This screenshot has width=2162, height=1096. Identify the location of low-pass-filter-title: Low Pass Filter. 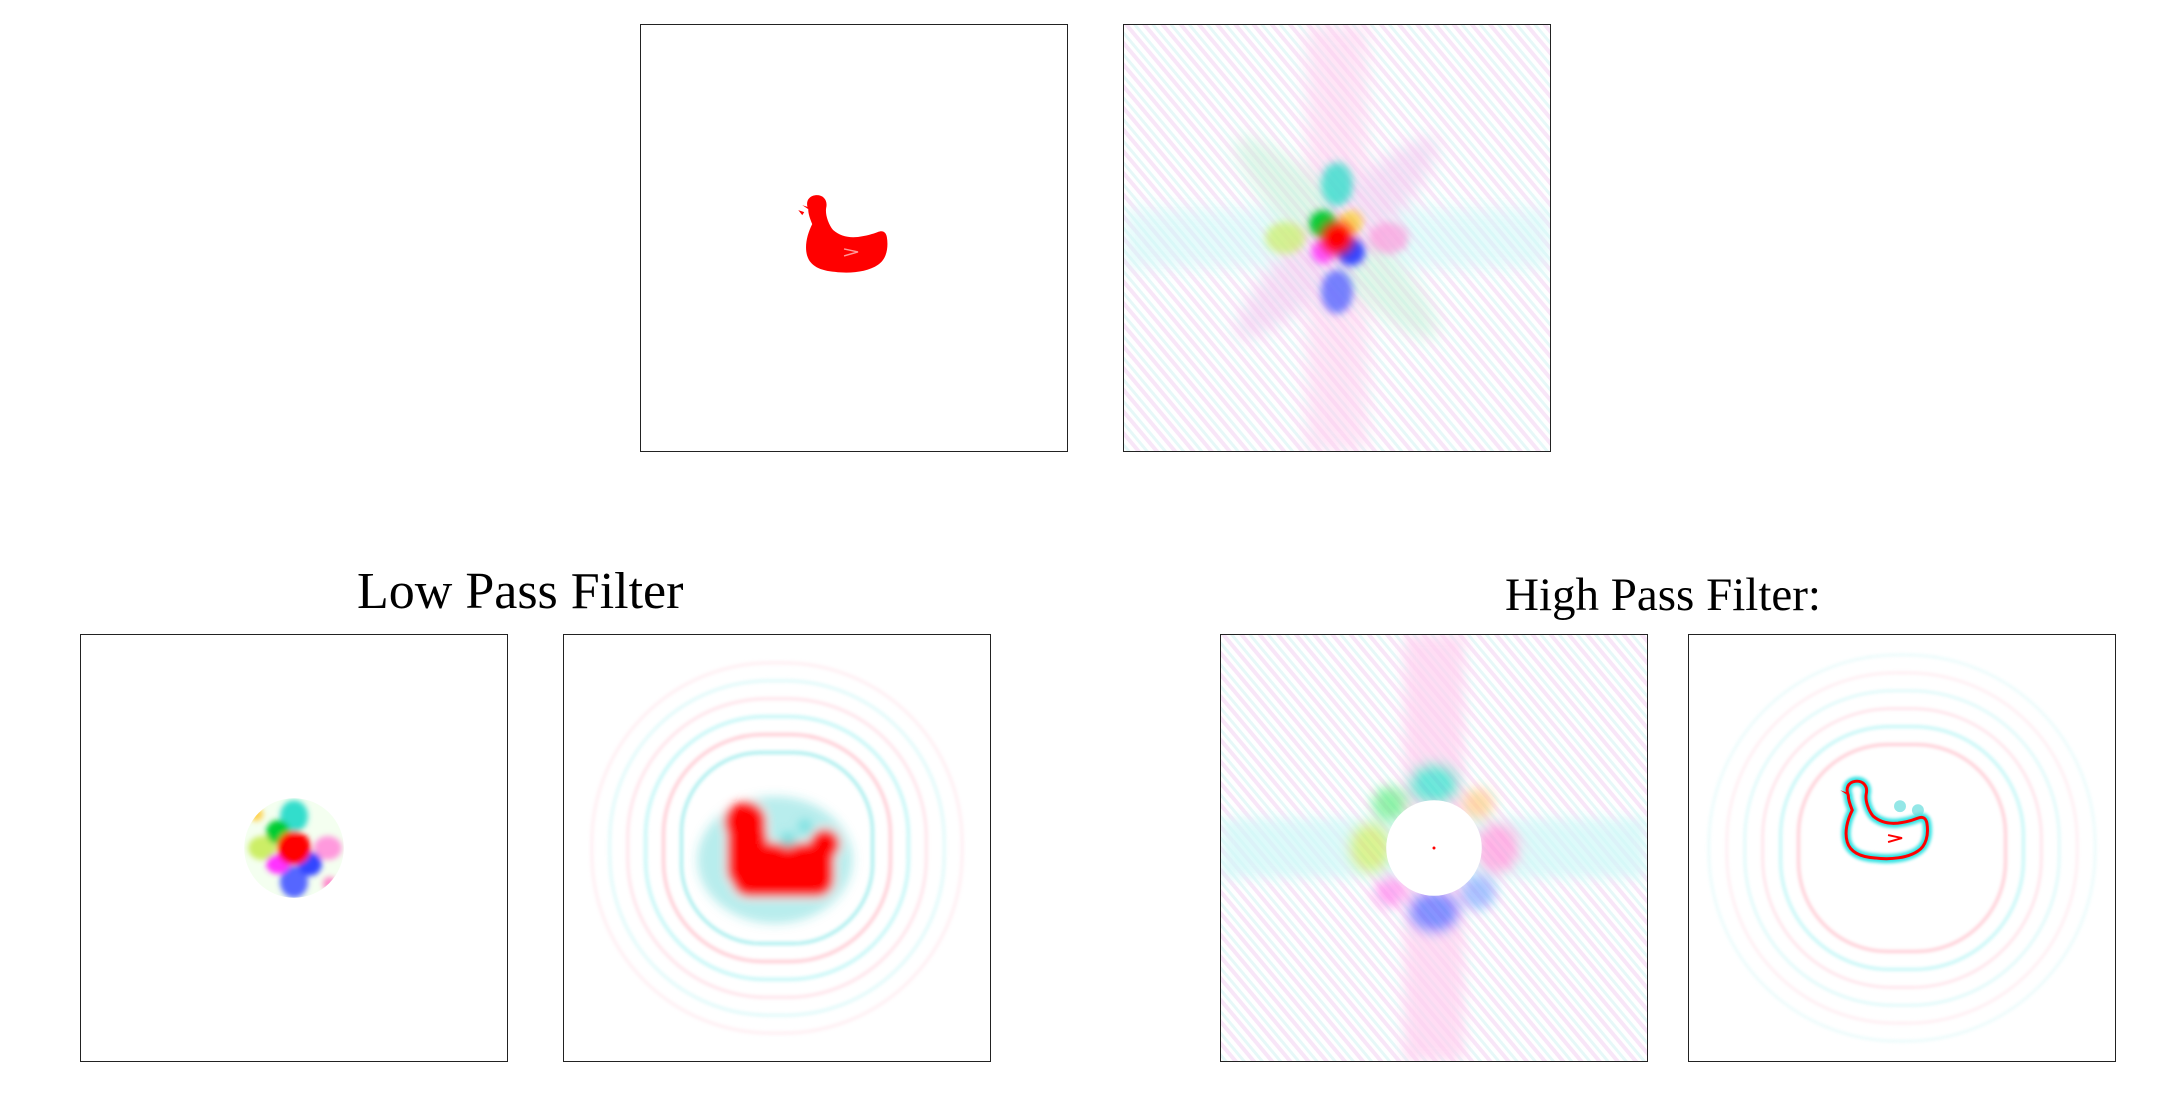
(520, 591).